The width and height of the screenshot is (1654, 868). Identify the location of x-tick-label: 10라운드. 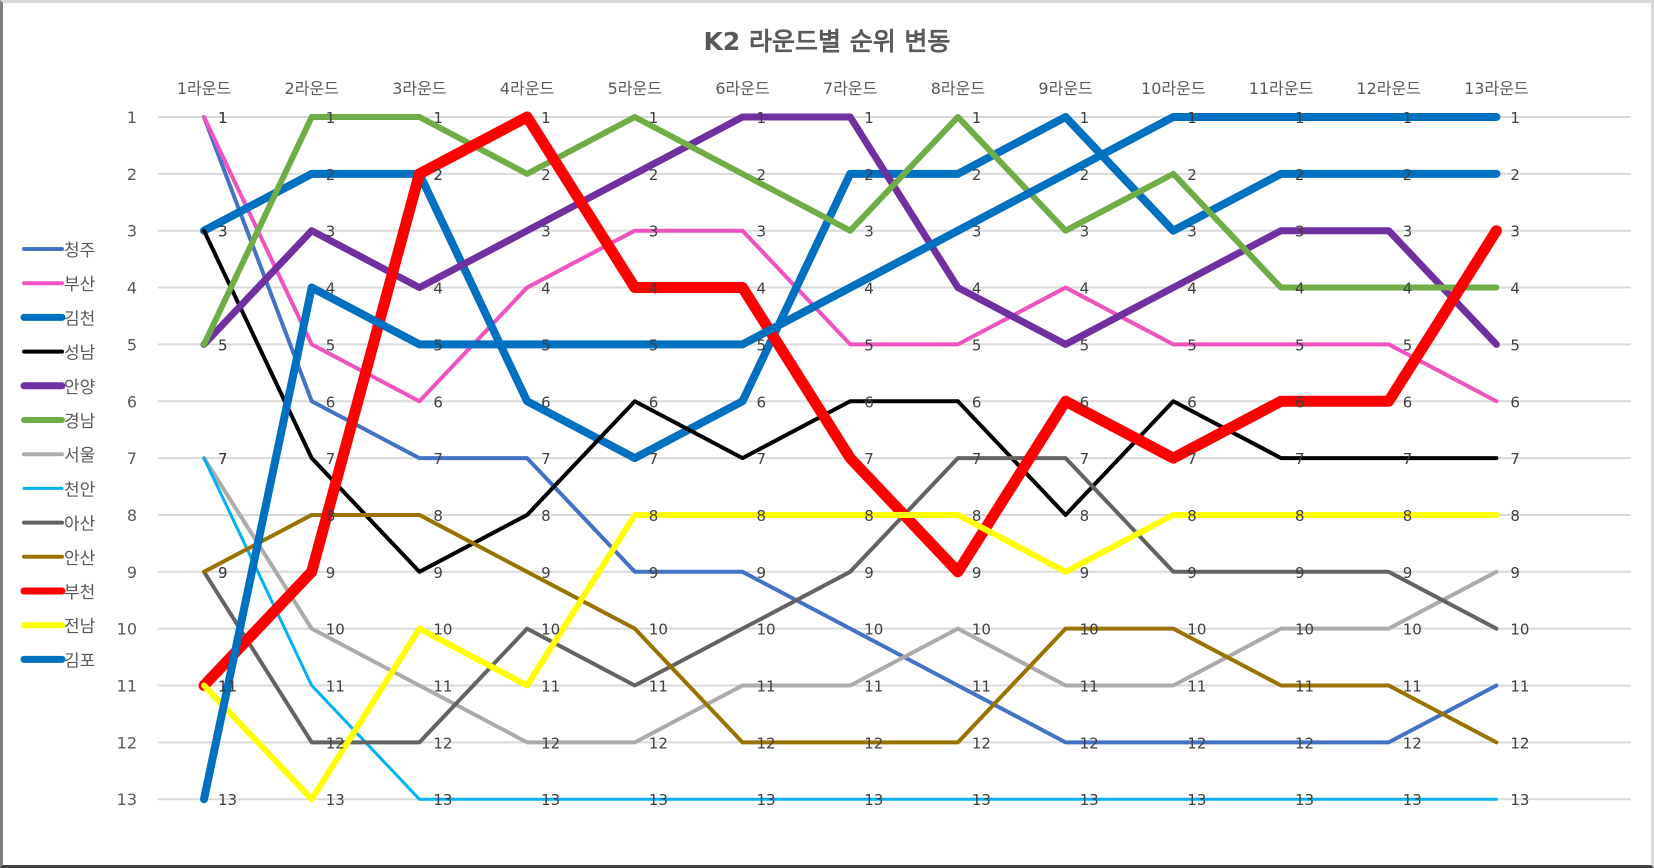
(1173, 88).